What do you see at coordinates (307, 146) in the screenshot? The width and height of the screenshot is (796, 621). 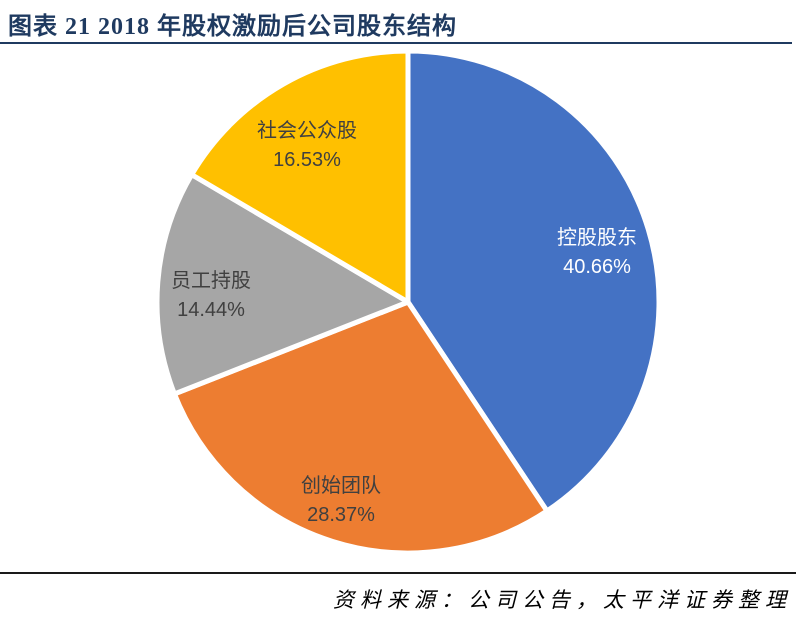 I see `slice-label-public-shares: 社会公众股 16.53%` at bounding box center [307, 146].